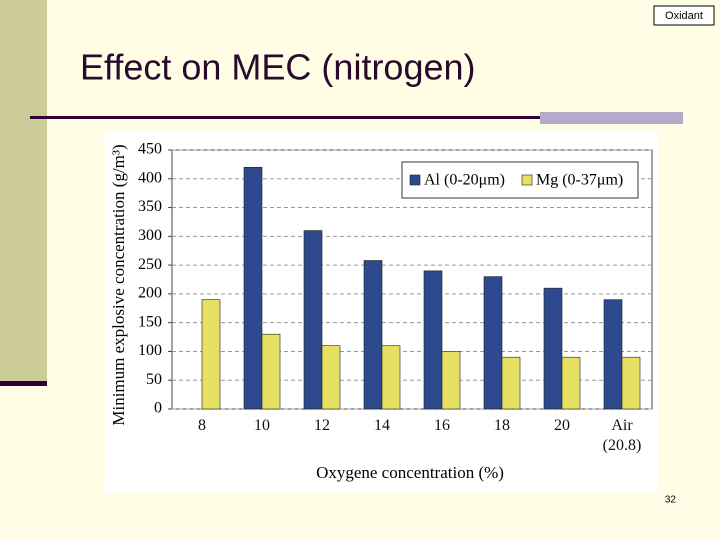  Describe the element at coordinates (23, 383) in the screenshot. I see `side-bar-line` at that location.